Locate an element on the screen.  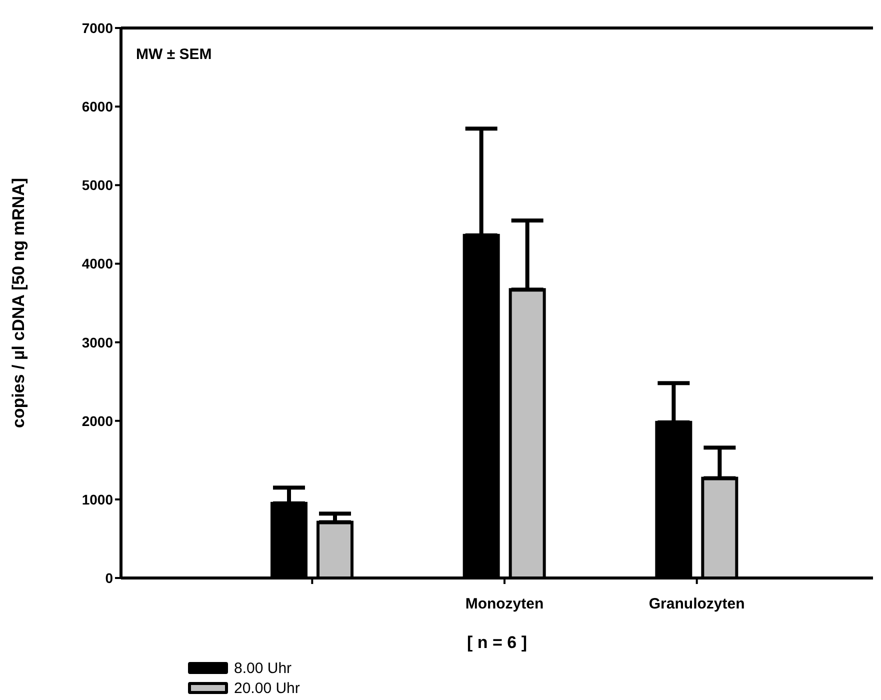
y-tick-label: 3000 is located at coordinates (98, 342).